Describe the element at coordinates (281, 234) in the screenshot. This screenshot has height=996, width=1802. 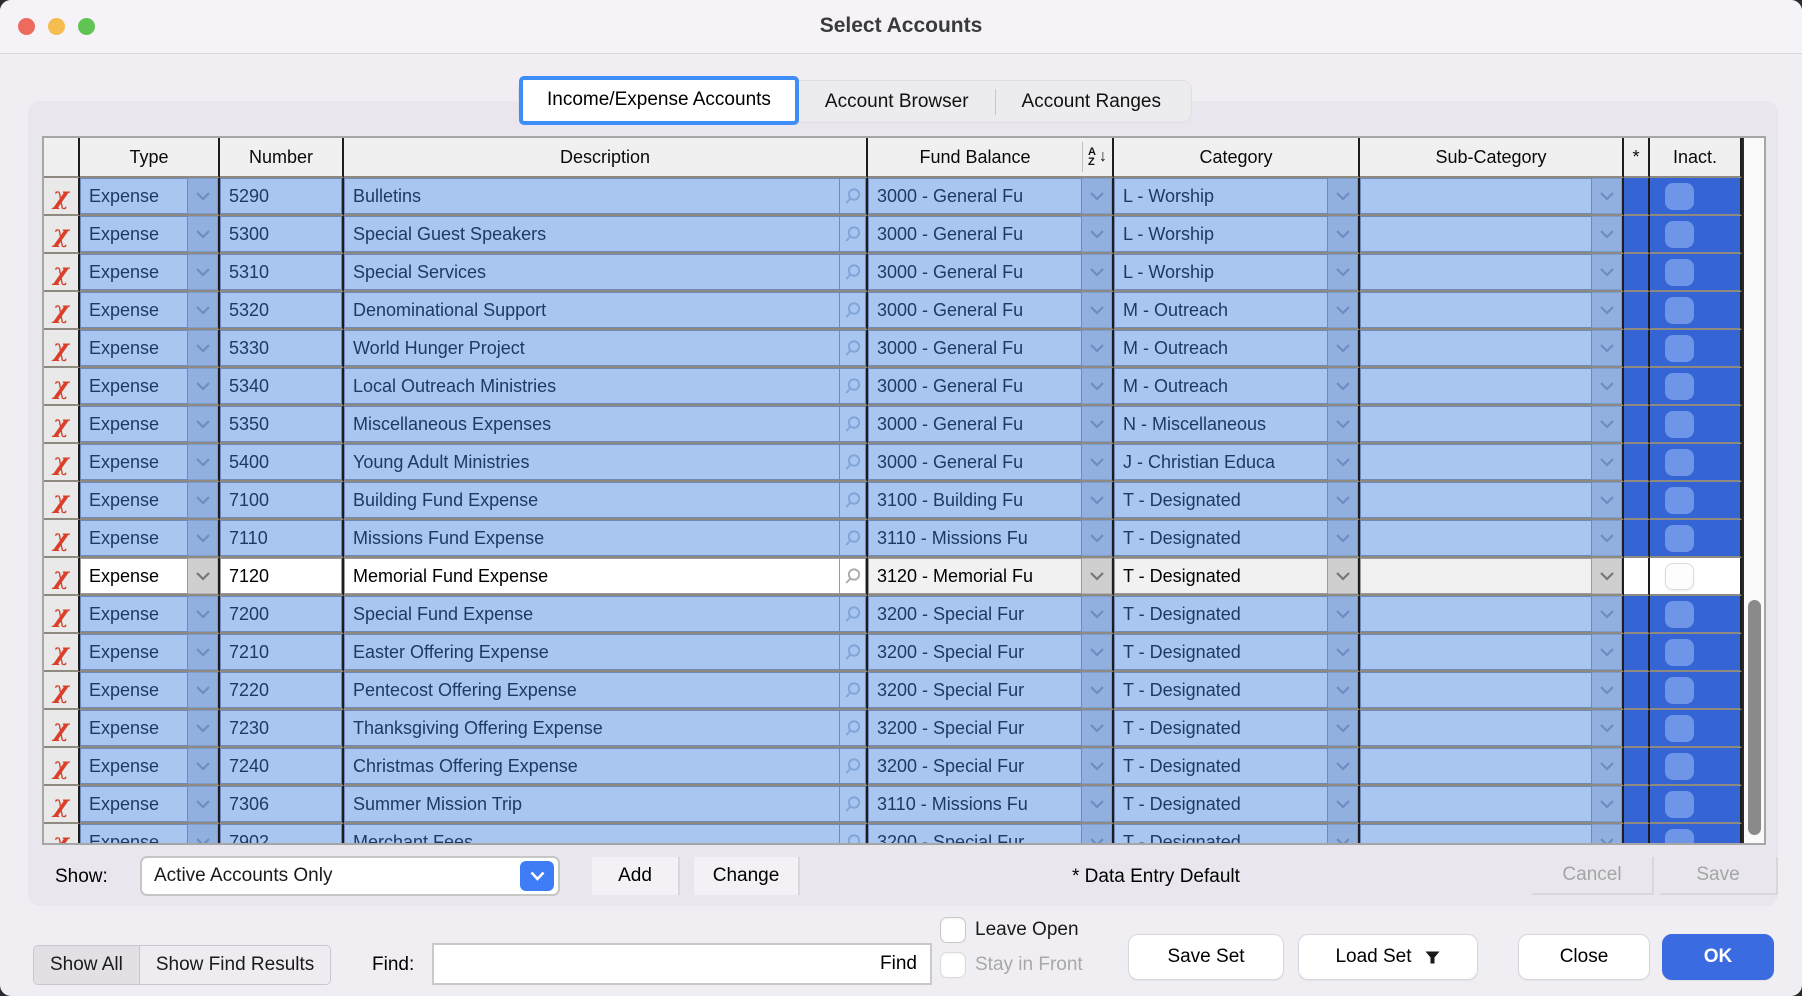
I see `number-value: 5300` at that location.